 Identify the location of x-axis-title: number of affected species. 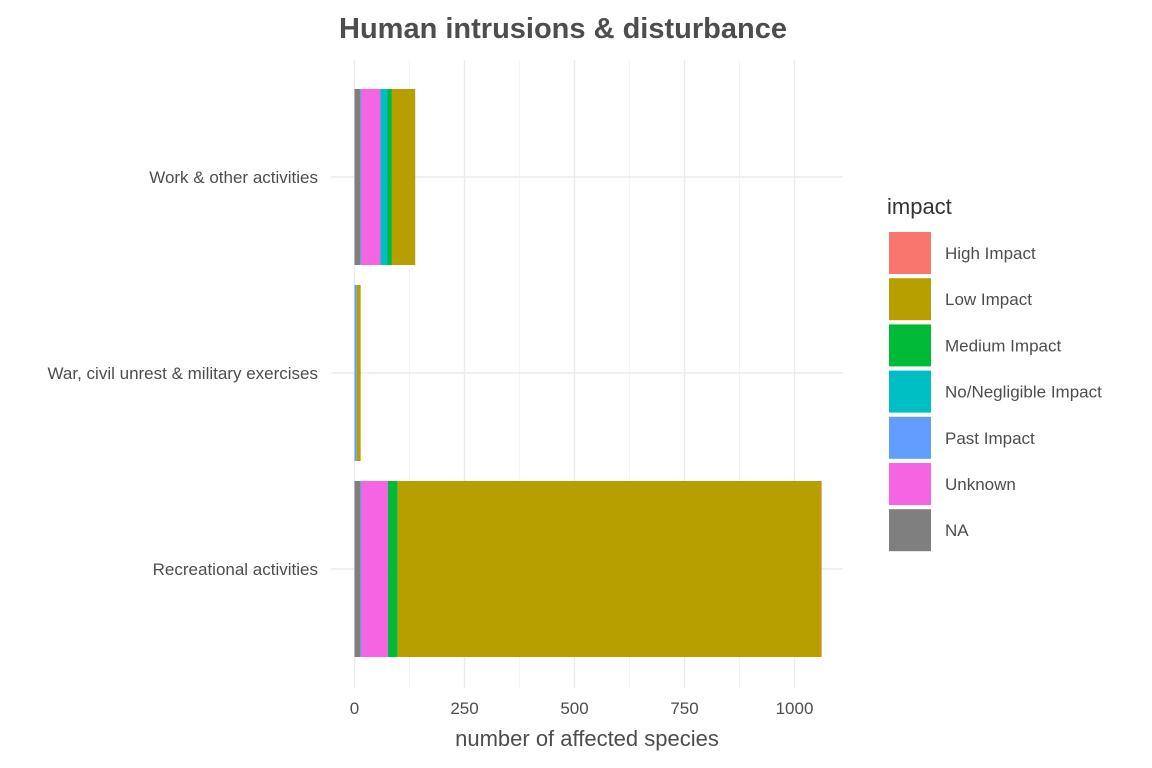
(587, 738).